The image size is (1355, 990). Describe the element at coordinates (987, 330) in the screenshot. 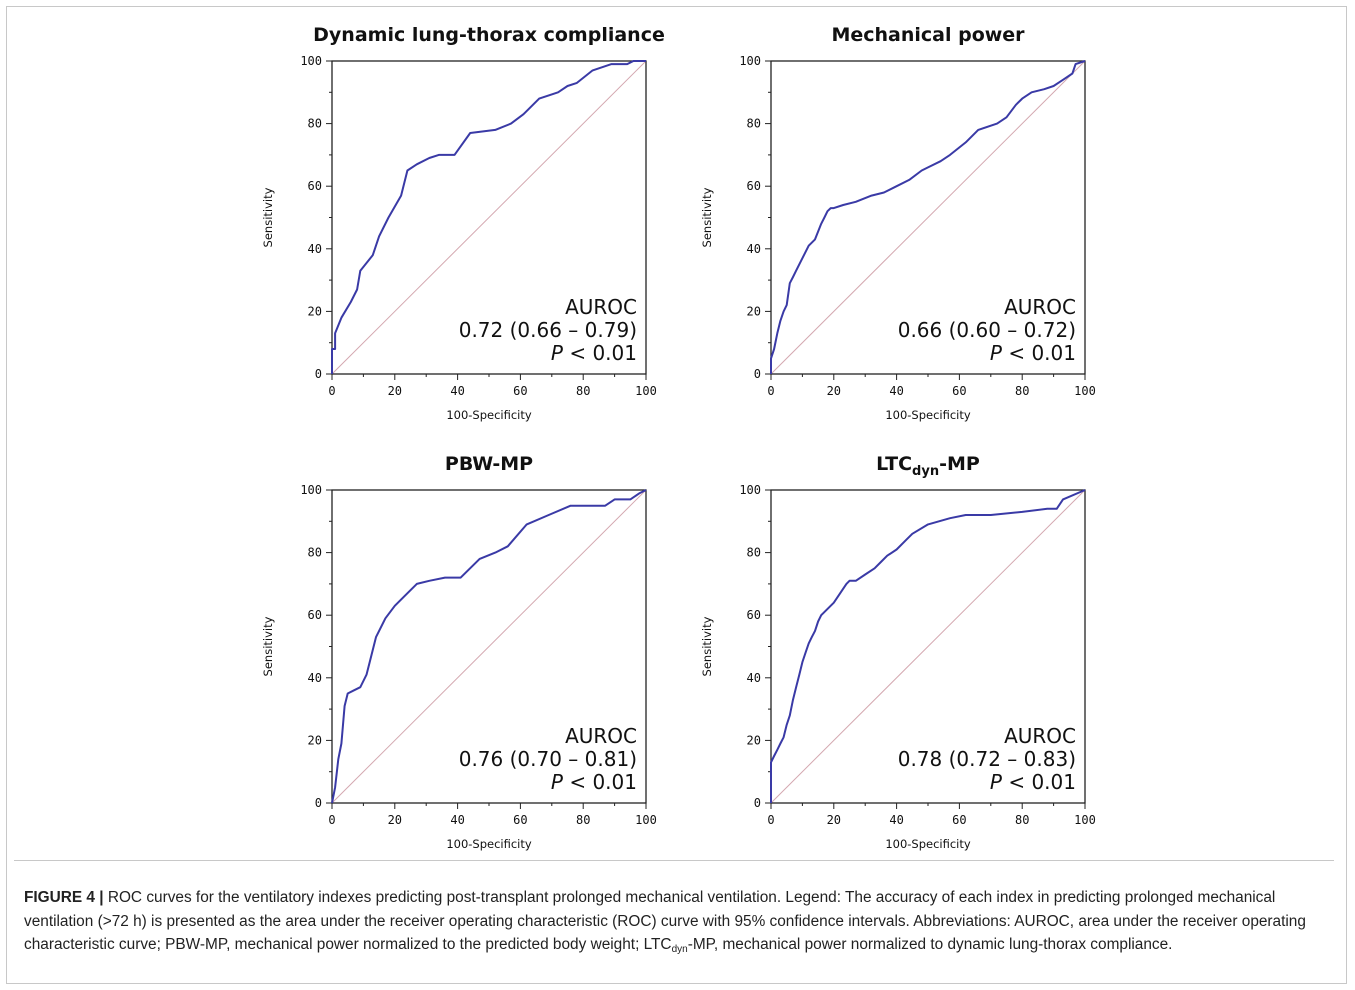

I see `auroc-value: 0.66 (0.60 – 0.72)` at that location.